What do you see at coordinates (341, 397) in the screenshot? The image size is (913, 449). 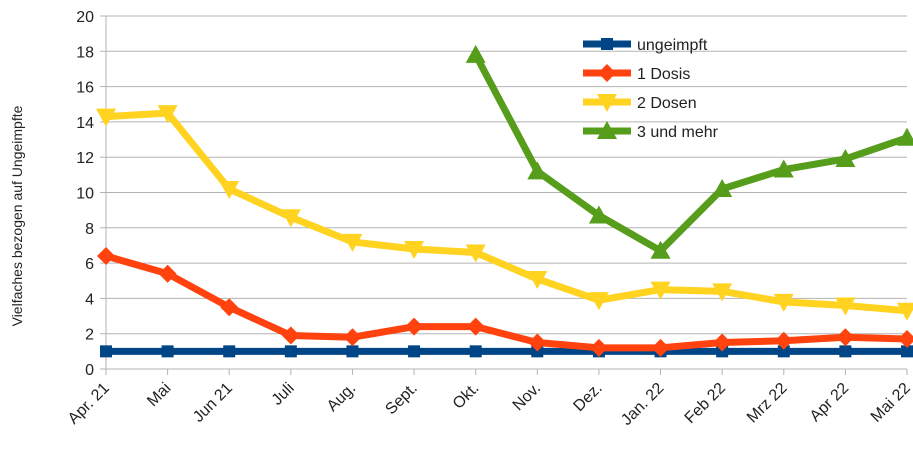 I see `x-tick-label: Aug.` at bounding box center [341, 397].